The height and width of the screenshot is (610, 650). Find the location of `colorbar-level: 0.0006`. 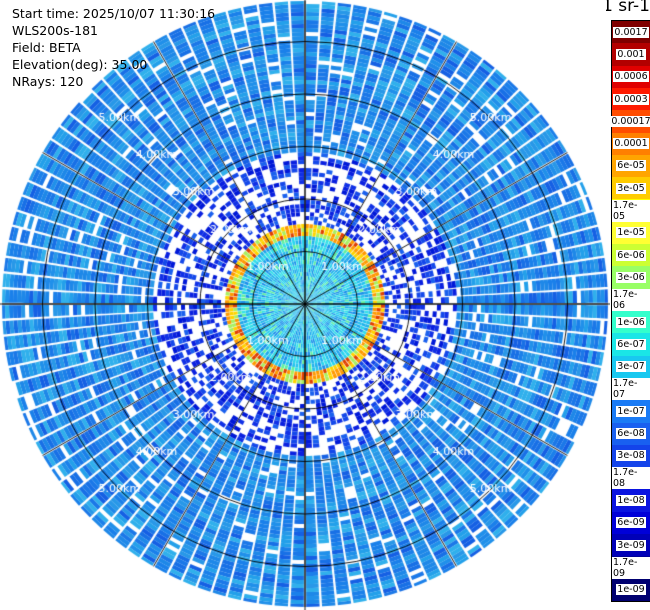

colorbar-level: 0.0006 is located at coordinates (631, 76).